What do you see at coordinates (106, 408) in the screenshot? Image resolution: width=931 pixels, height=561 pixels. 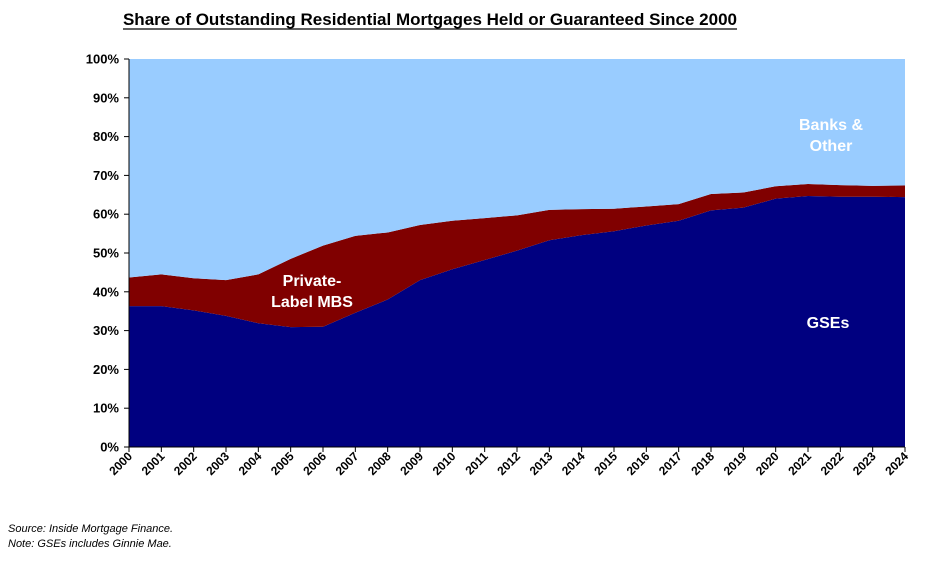 I see `y-tick-label: 10%` at bounding box center [106, 408].